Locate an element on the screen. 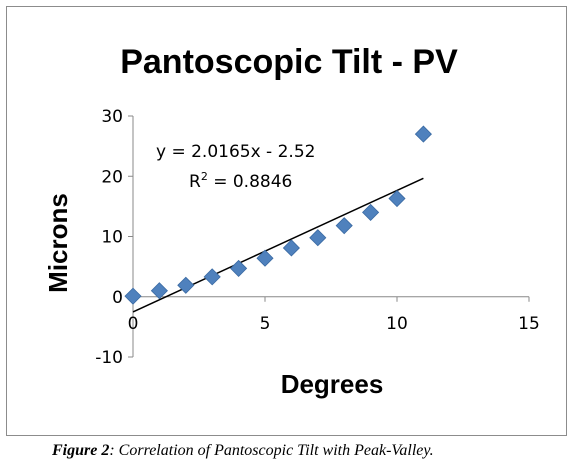 The image size is (576, 472). trendline is located at coordinates (278, 245).